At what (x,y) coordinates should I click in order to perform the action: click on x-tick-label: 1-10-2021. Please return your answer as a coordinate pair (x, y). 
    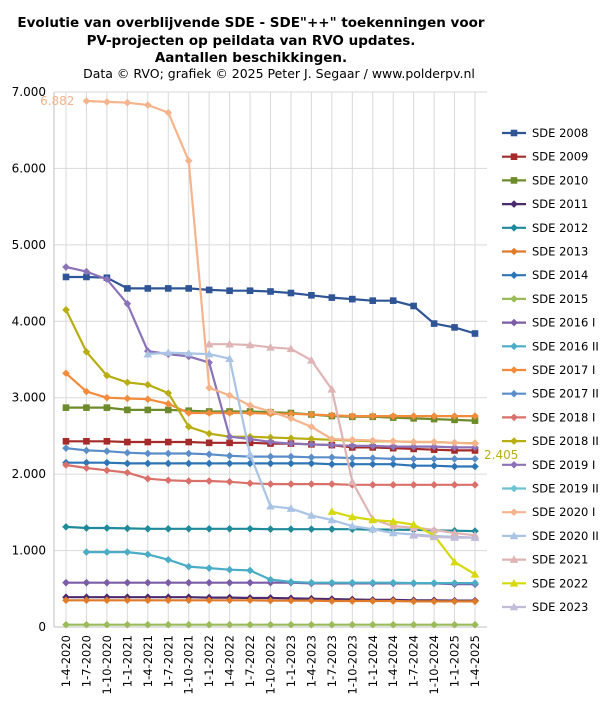
    Looking at the image, I should click on (189, 665).